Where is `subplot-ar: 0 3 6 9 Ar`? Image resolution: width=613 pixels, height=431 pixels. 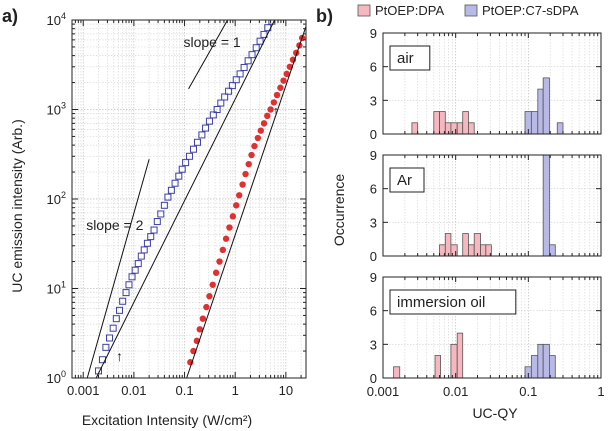 subplot-ar: 0 3 6 9 Ar is located at coordinates (486, 206).